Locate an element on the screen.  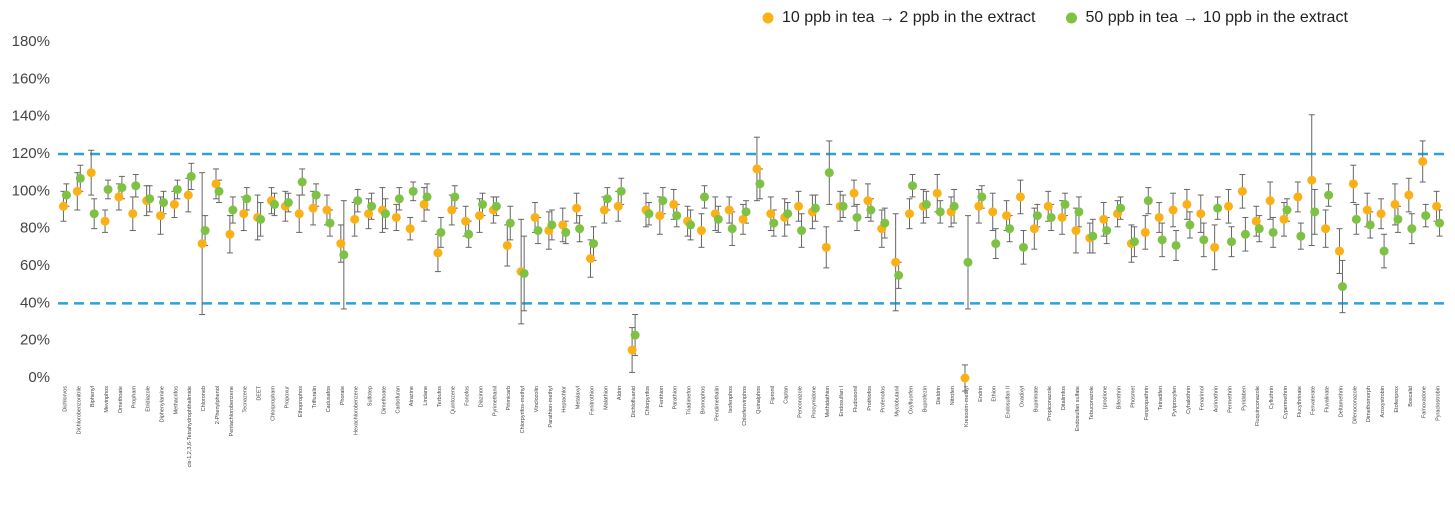
x-tick-label: Ethion is located at coordinates (995, 394).